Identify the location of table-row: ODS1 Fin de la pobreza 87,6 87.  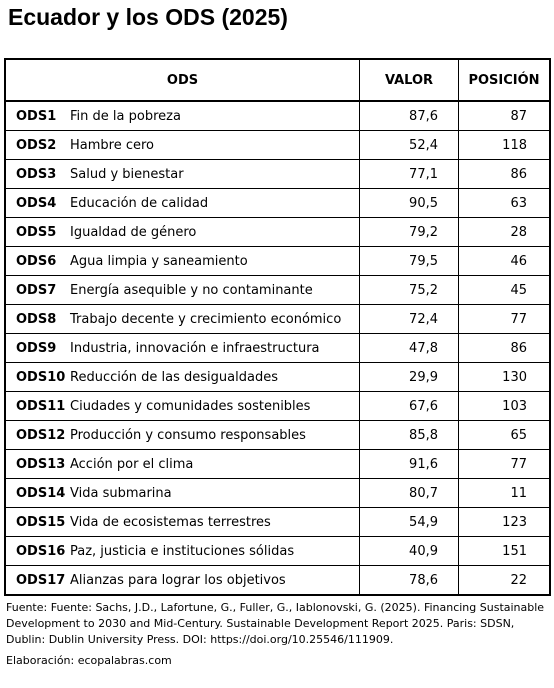
(277, 115).